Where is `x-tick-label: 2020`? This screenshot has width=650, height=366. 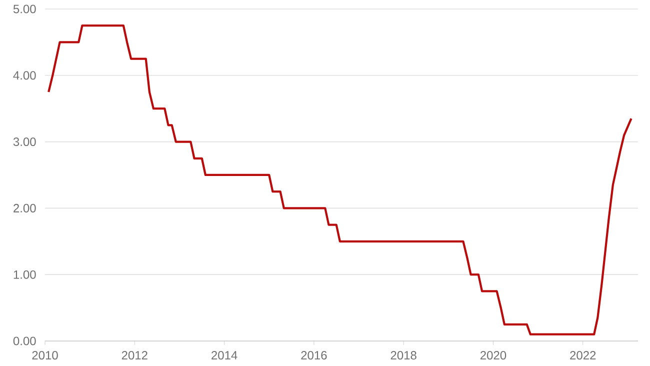 x-tick-label: 2020 is located at coordinates (493, 355).